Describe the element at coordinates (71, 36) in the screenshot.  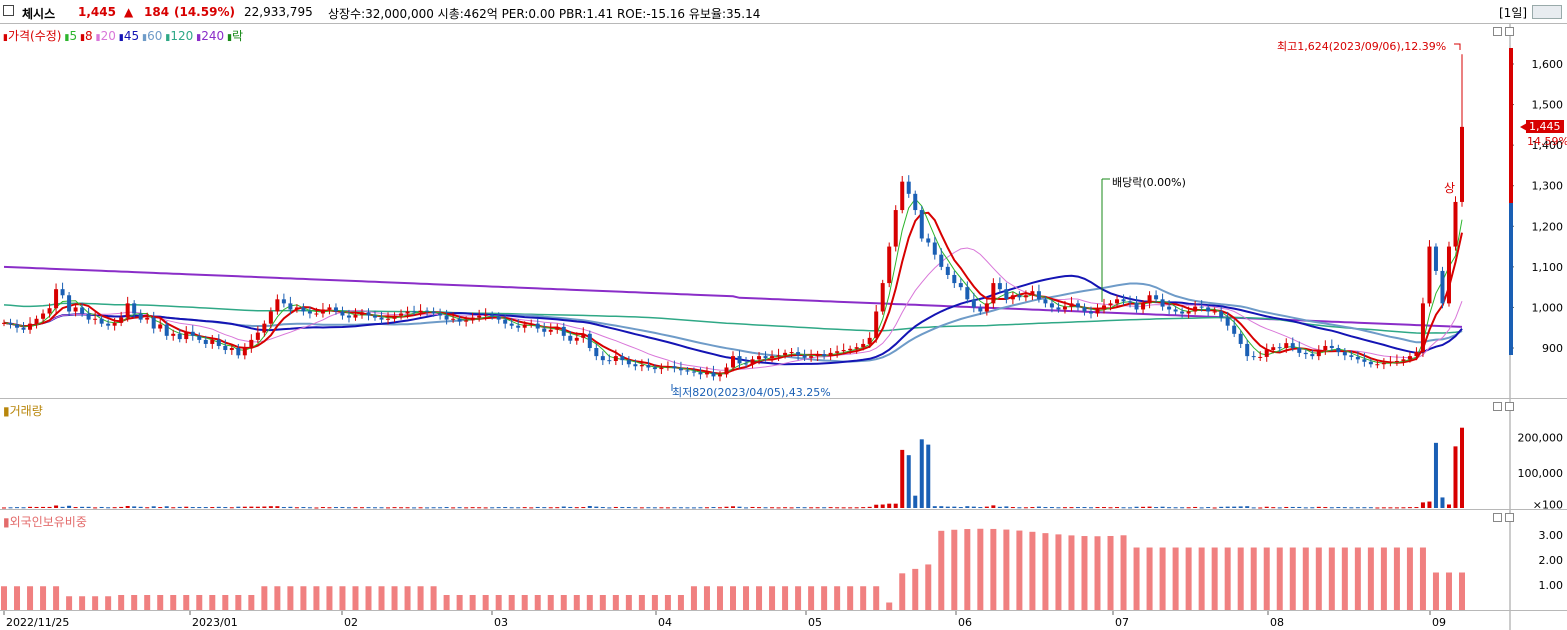
I see `legend-item: ▮5` at that location.